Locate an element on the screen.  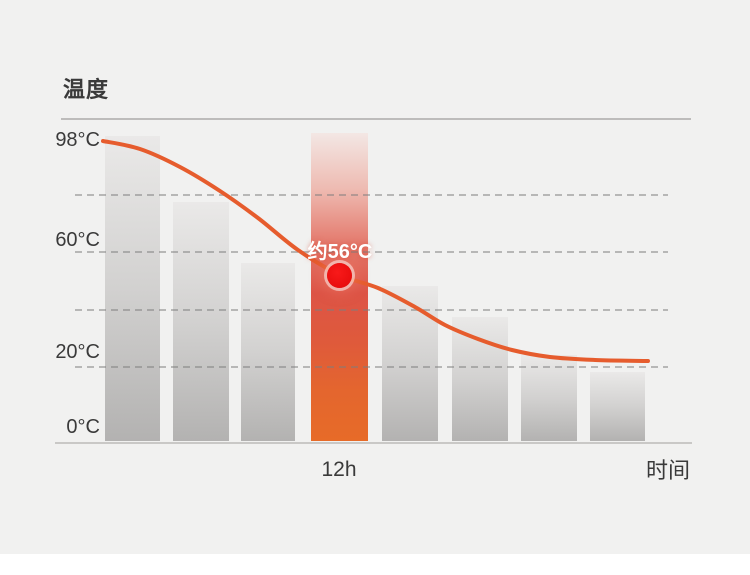
top-divider-line is located at coordinates (376, 119).